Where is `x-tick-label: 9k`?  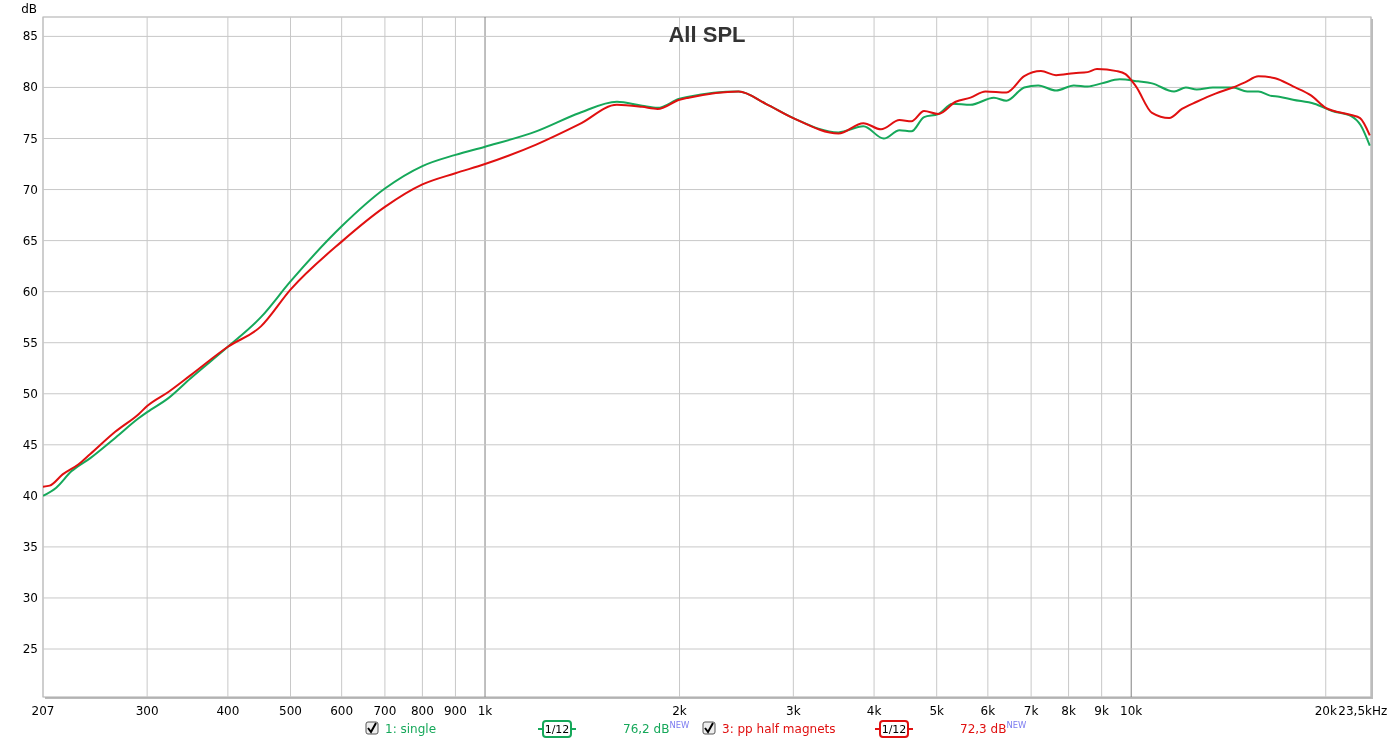
x-tick-label: 9k is located at coordinates (1101, 711).